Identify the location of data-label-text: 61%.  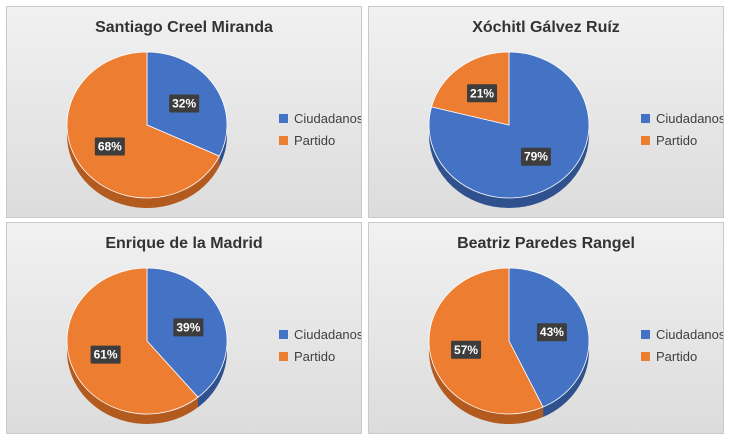
(106, 355).